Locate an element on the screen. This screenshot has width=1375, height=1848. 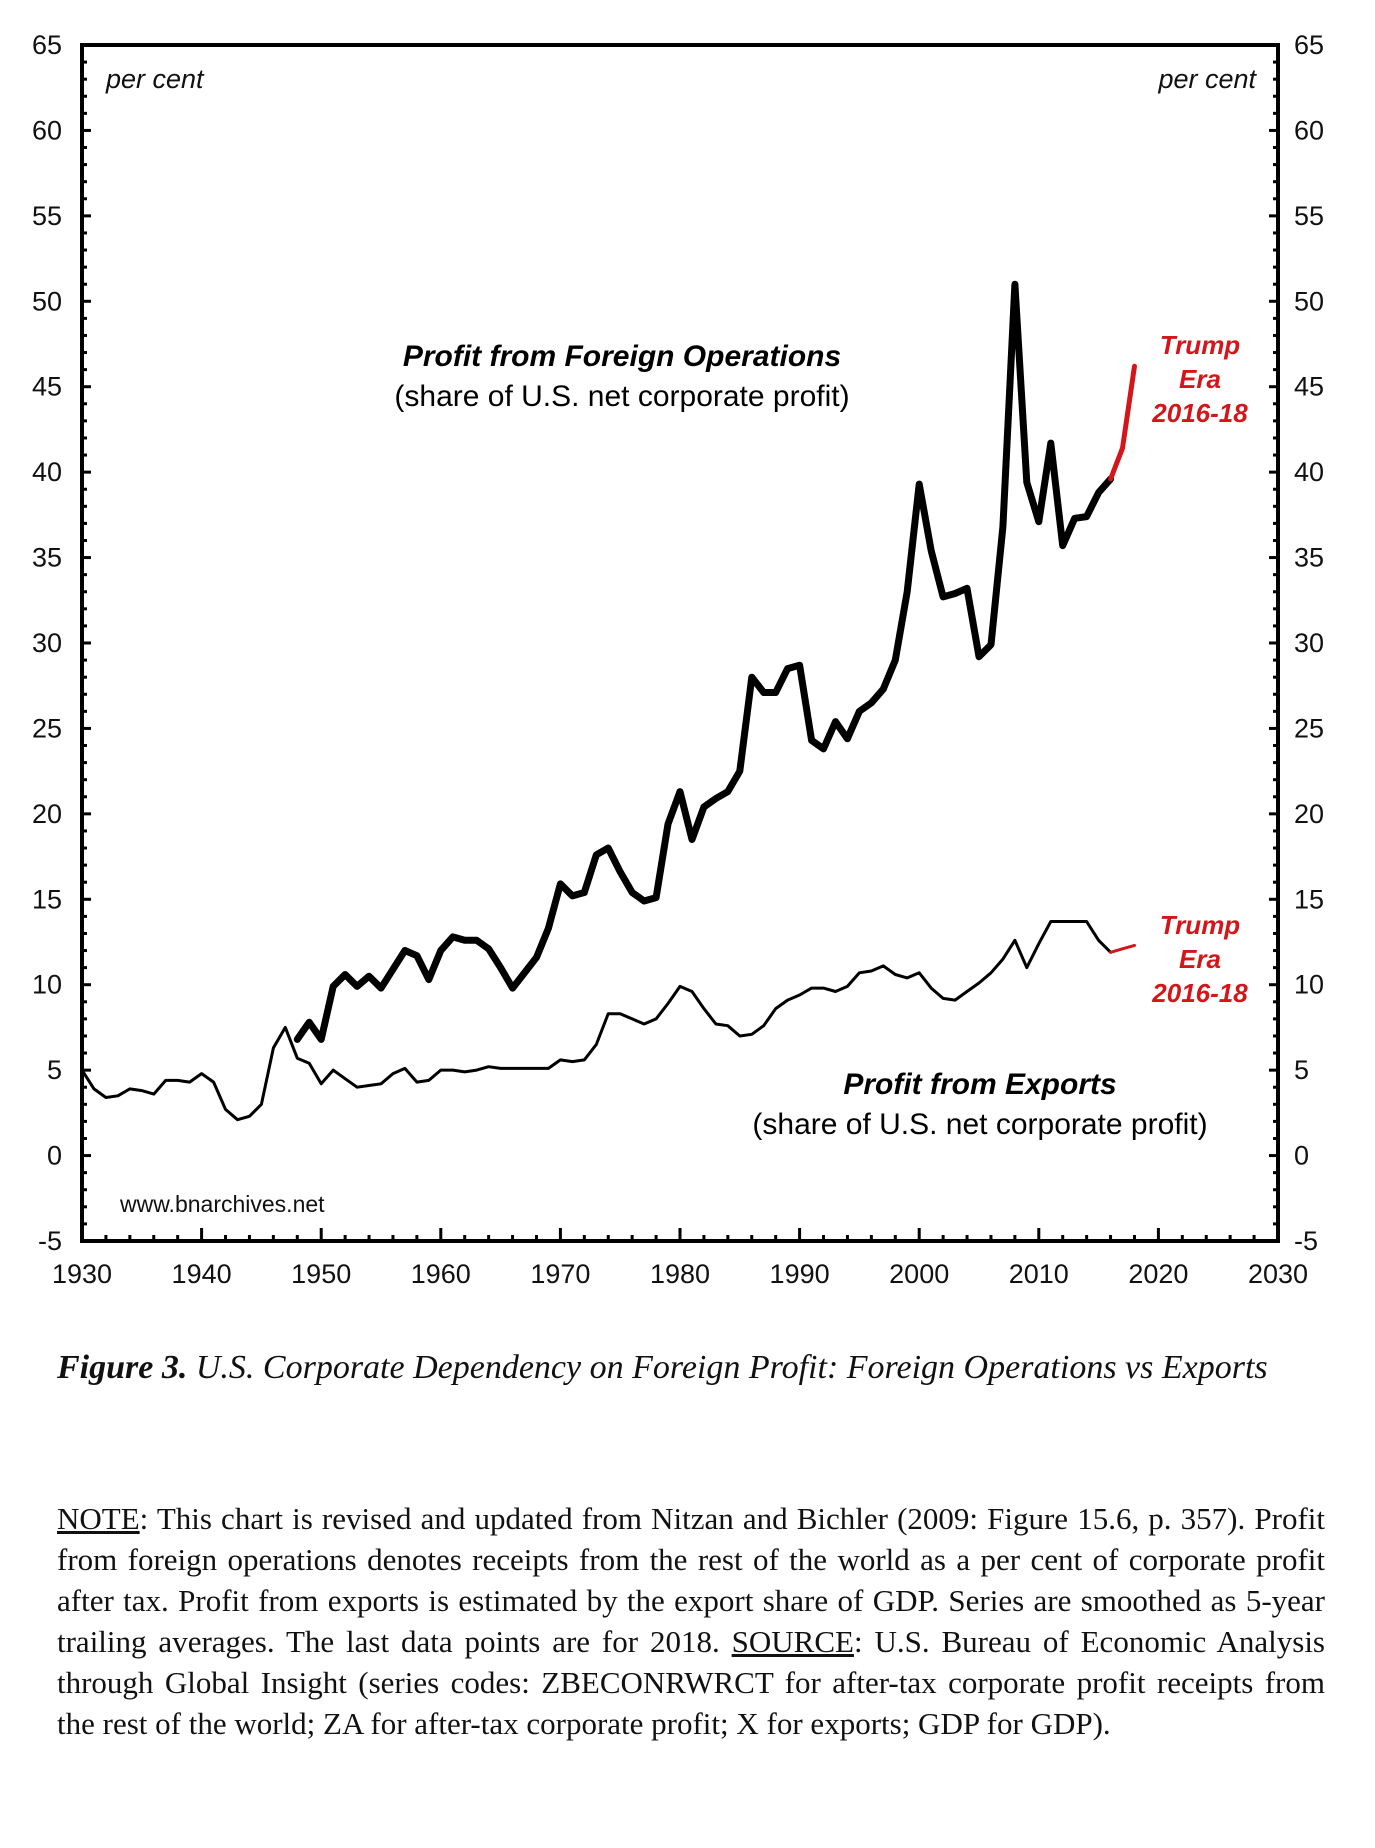
exports-series is located at coordinates (608, 1021).